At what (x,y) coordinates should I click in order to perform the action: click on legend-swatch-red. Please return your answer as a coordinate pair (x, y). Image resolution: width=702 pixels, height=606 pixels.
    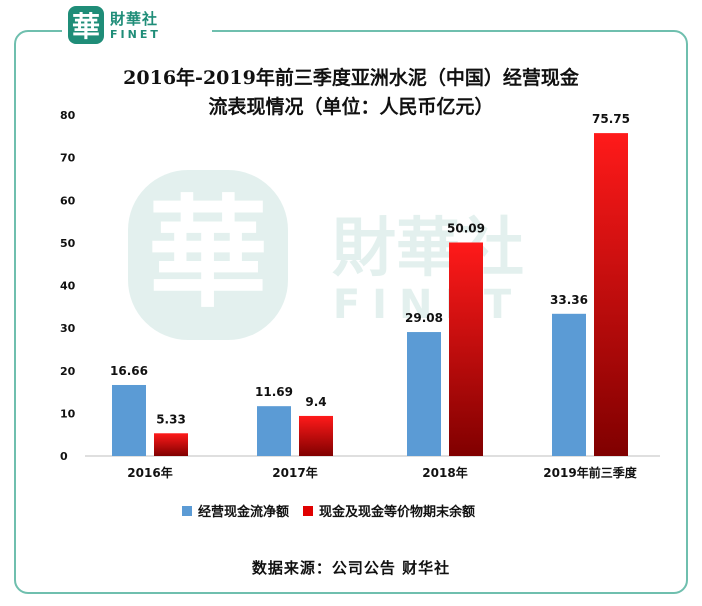
    Looking at the image, I should click on (308, 510).